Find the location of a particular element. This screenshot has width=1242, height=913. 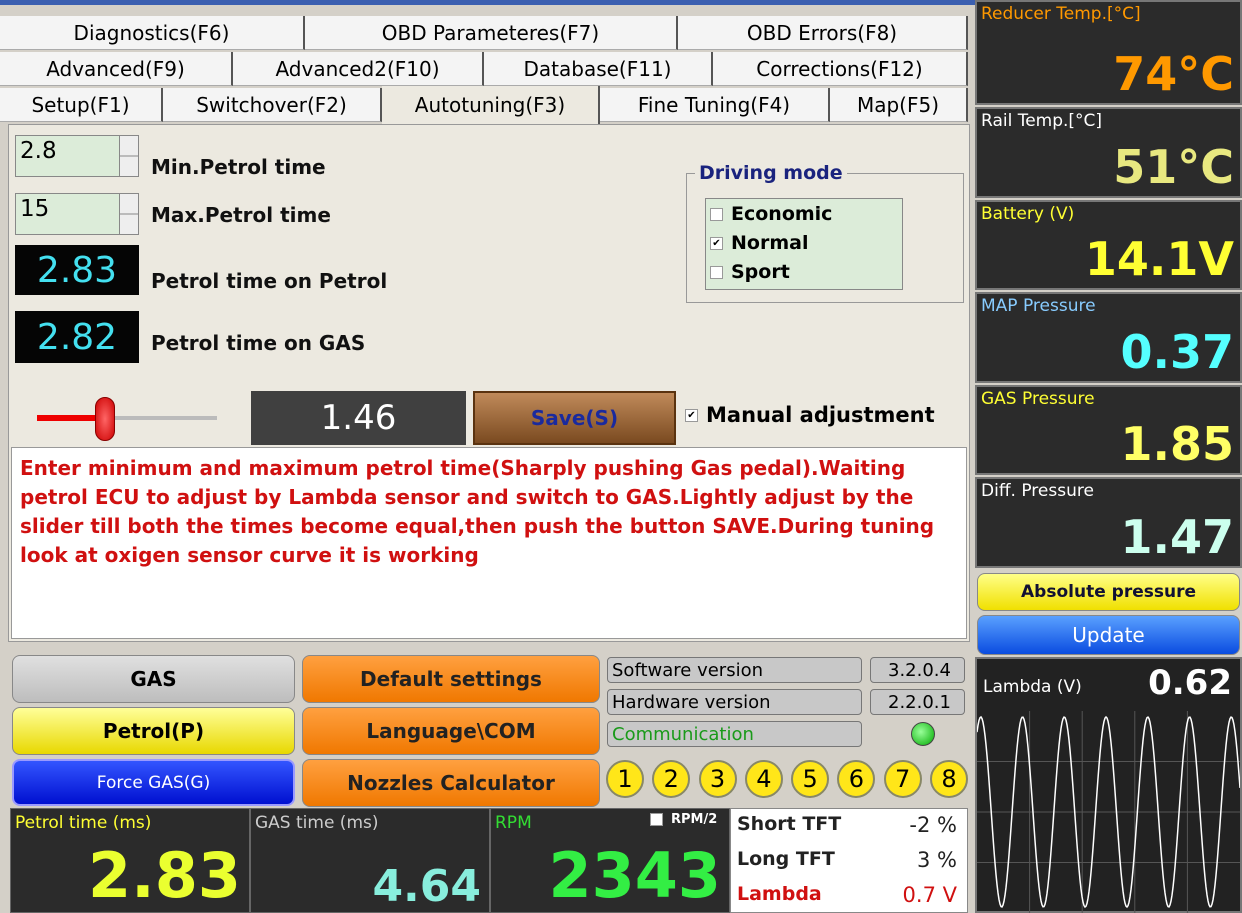

rpm-half: RPM/2 is located at coordinates (683, 819).